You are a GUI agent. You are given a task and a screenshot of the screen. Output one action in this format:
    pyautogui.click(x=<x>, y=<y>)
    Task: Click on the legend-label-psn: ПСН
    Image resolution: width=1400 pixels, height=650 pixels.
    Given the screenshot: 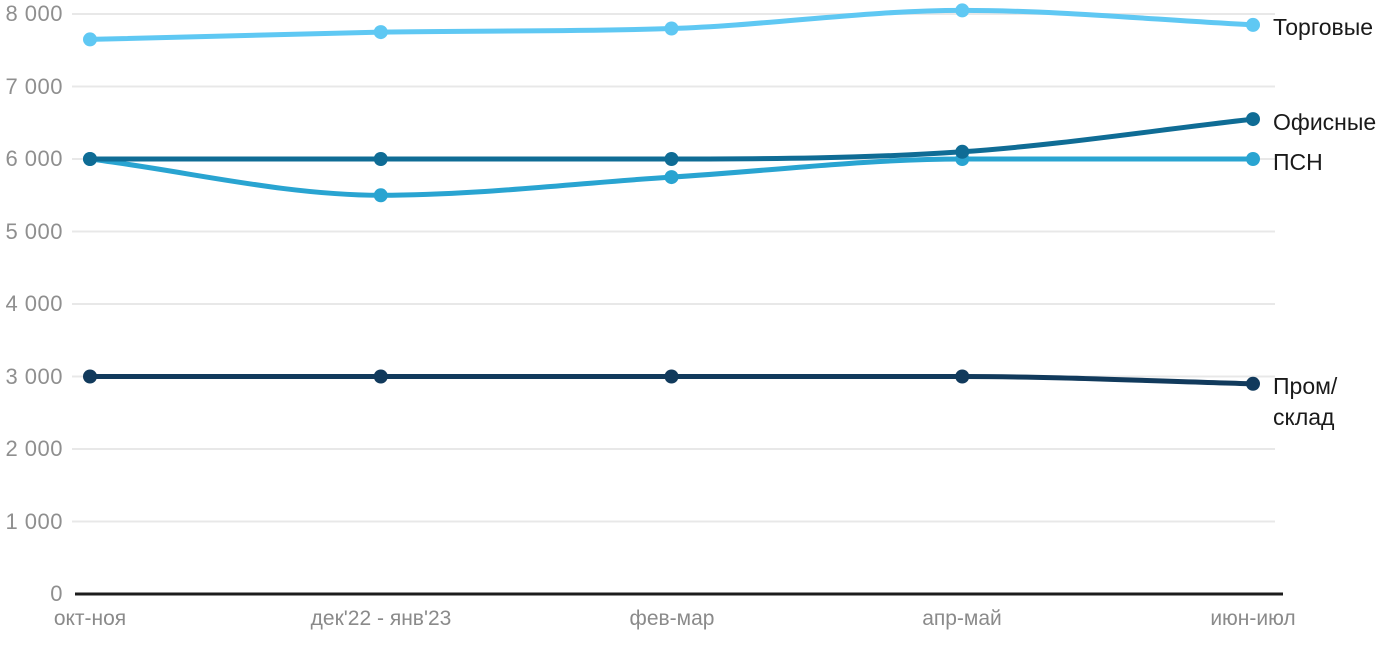 What is the action you would take?
    pyautogui.click(x=1298, y=162)
    